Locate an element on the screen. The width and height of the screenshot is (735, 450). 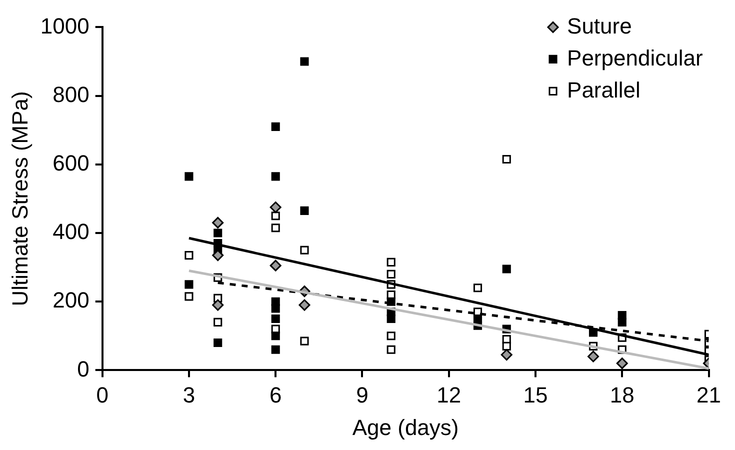
x-tick-label: 3 is located at coordinates (189, 395).